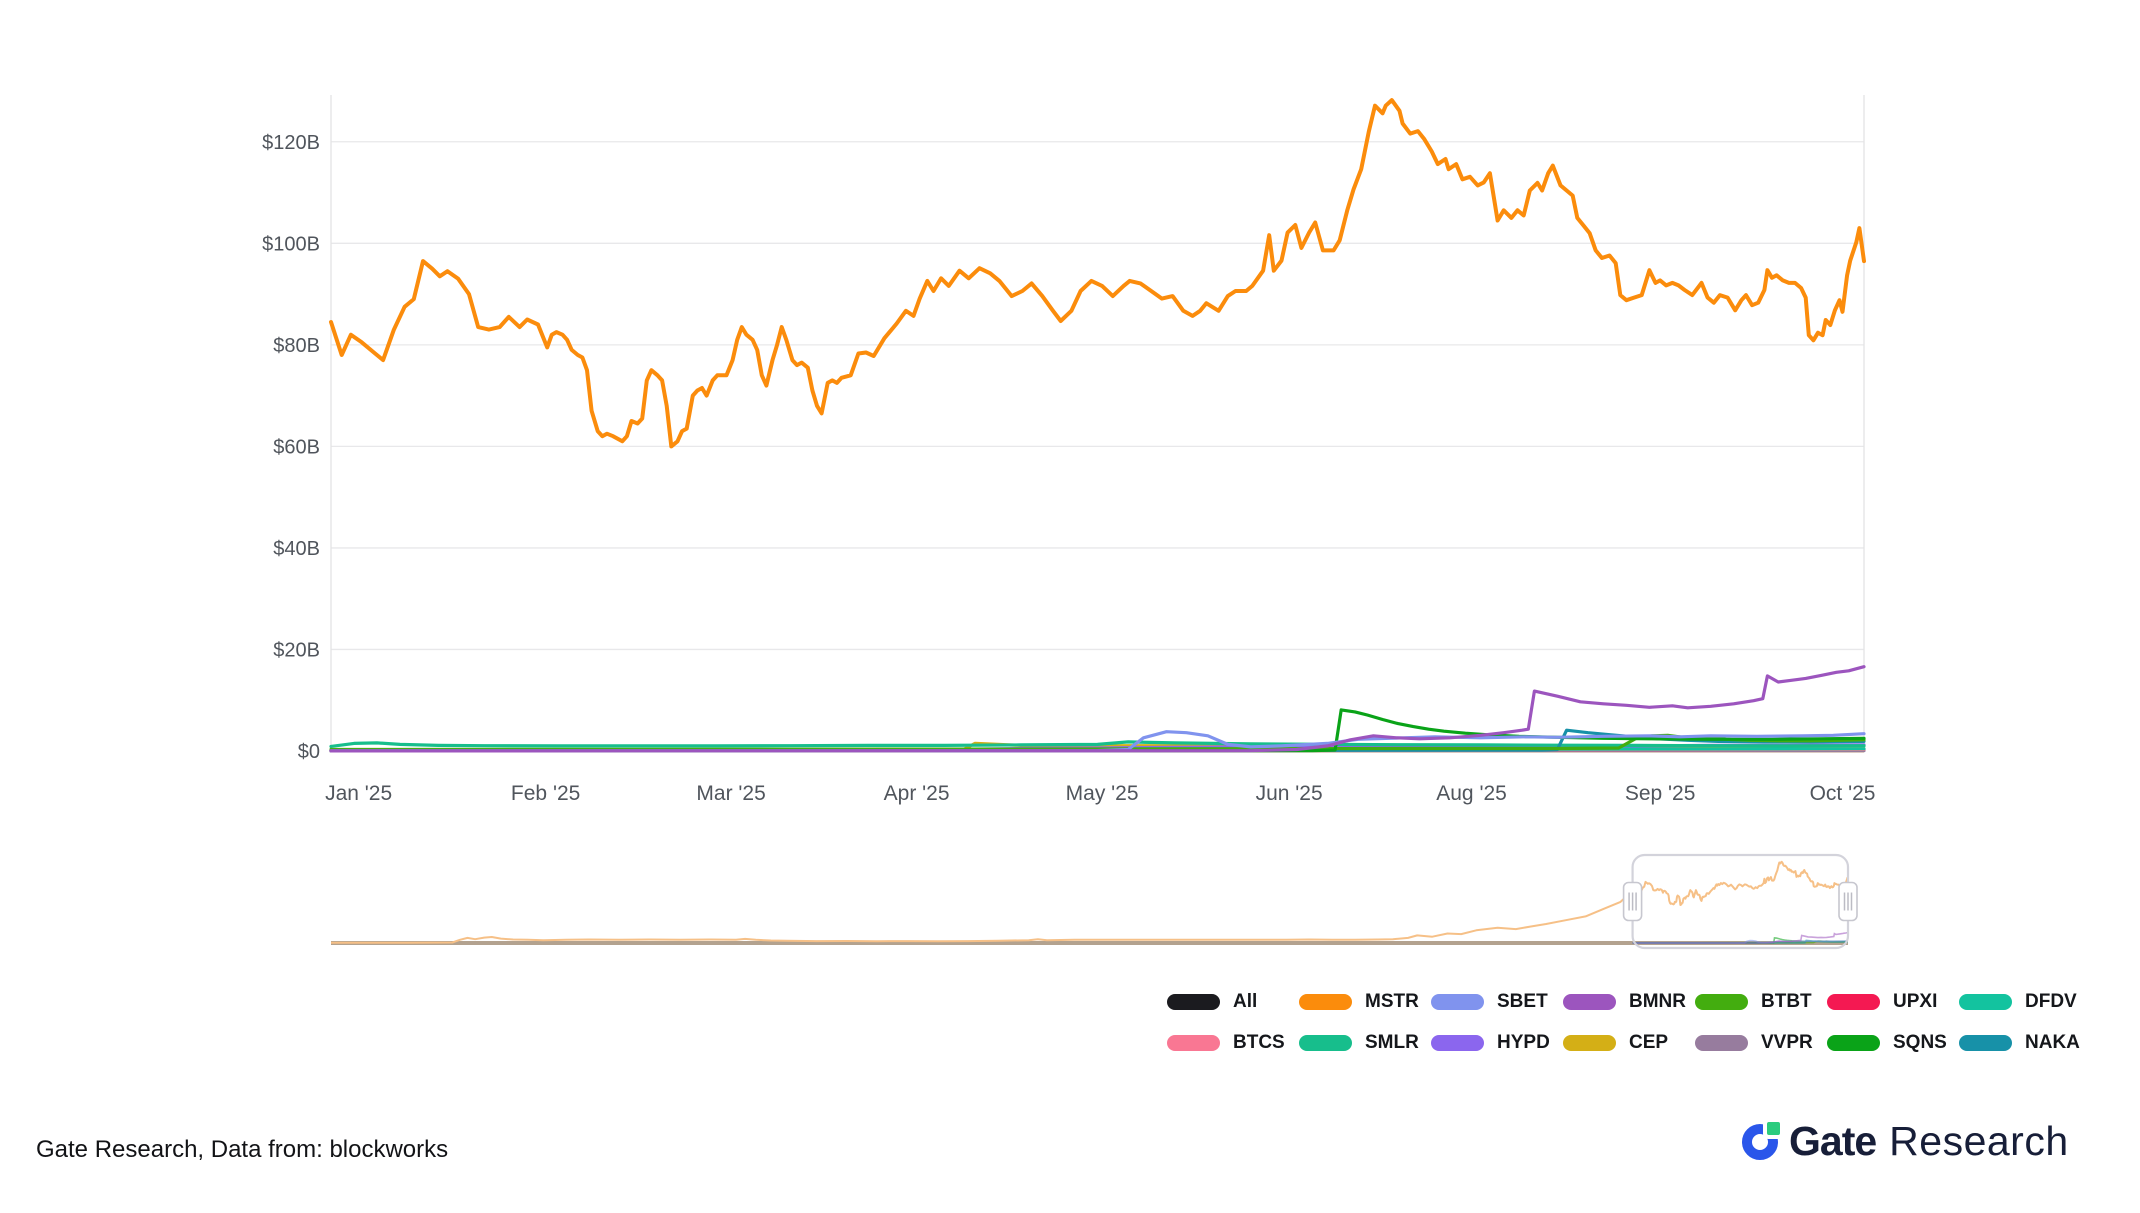 This screenshot has width=2140, height=1213. I want to click on legend-item-BTBT: BTBT, so click(1761, 1001).